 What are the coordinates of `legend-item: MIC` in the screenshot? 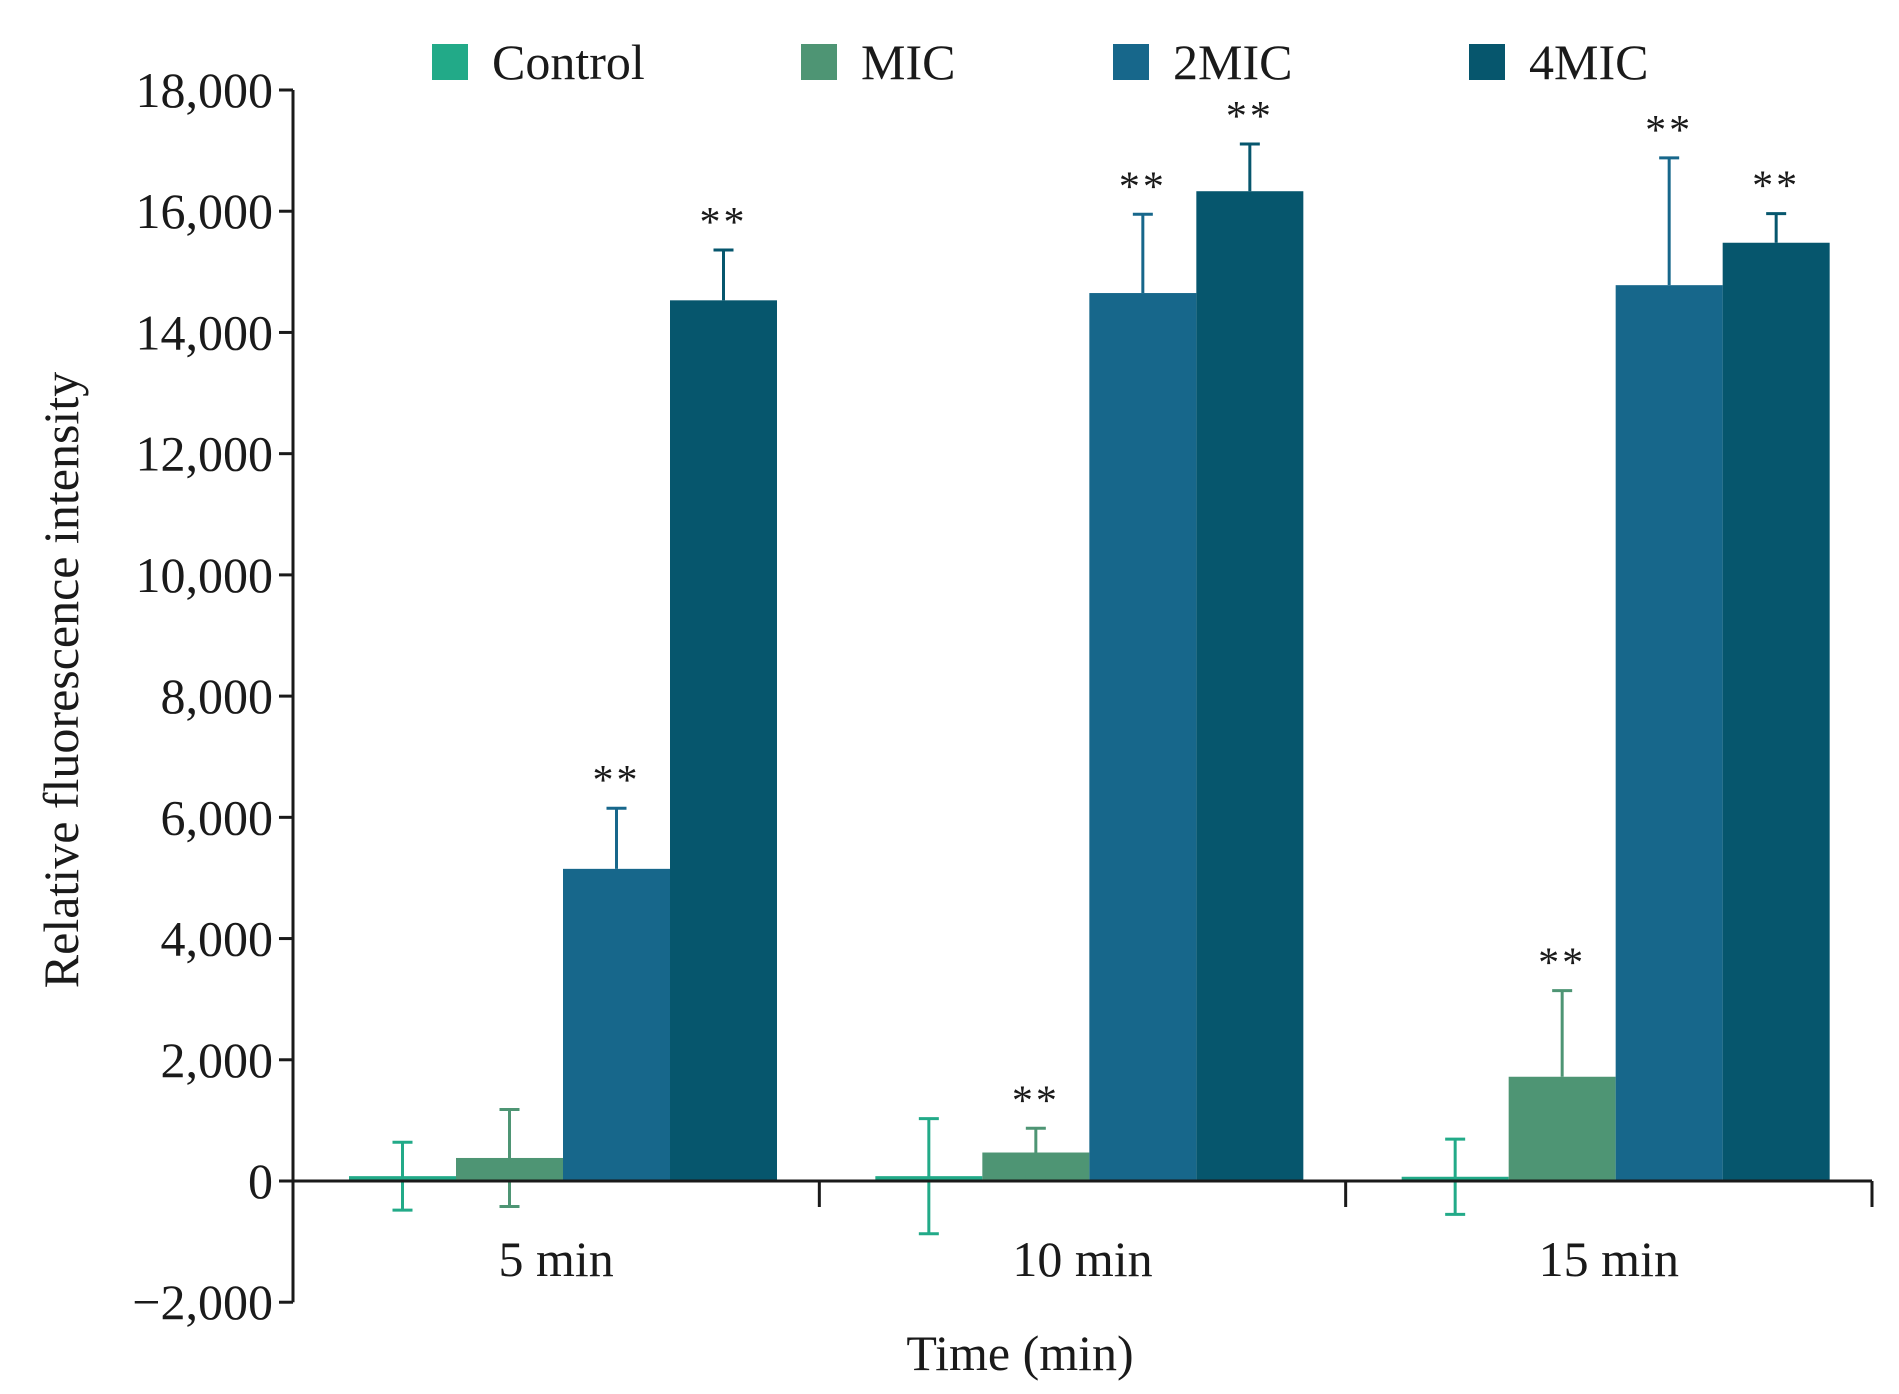 It's located at (878, 62).